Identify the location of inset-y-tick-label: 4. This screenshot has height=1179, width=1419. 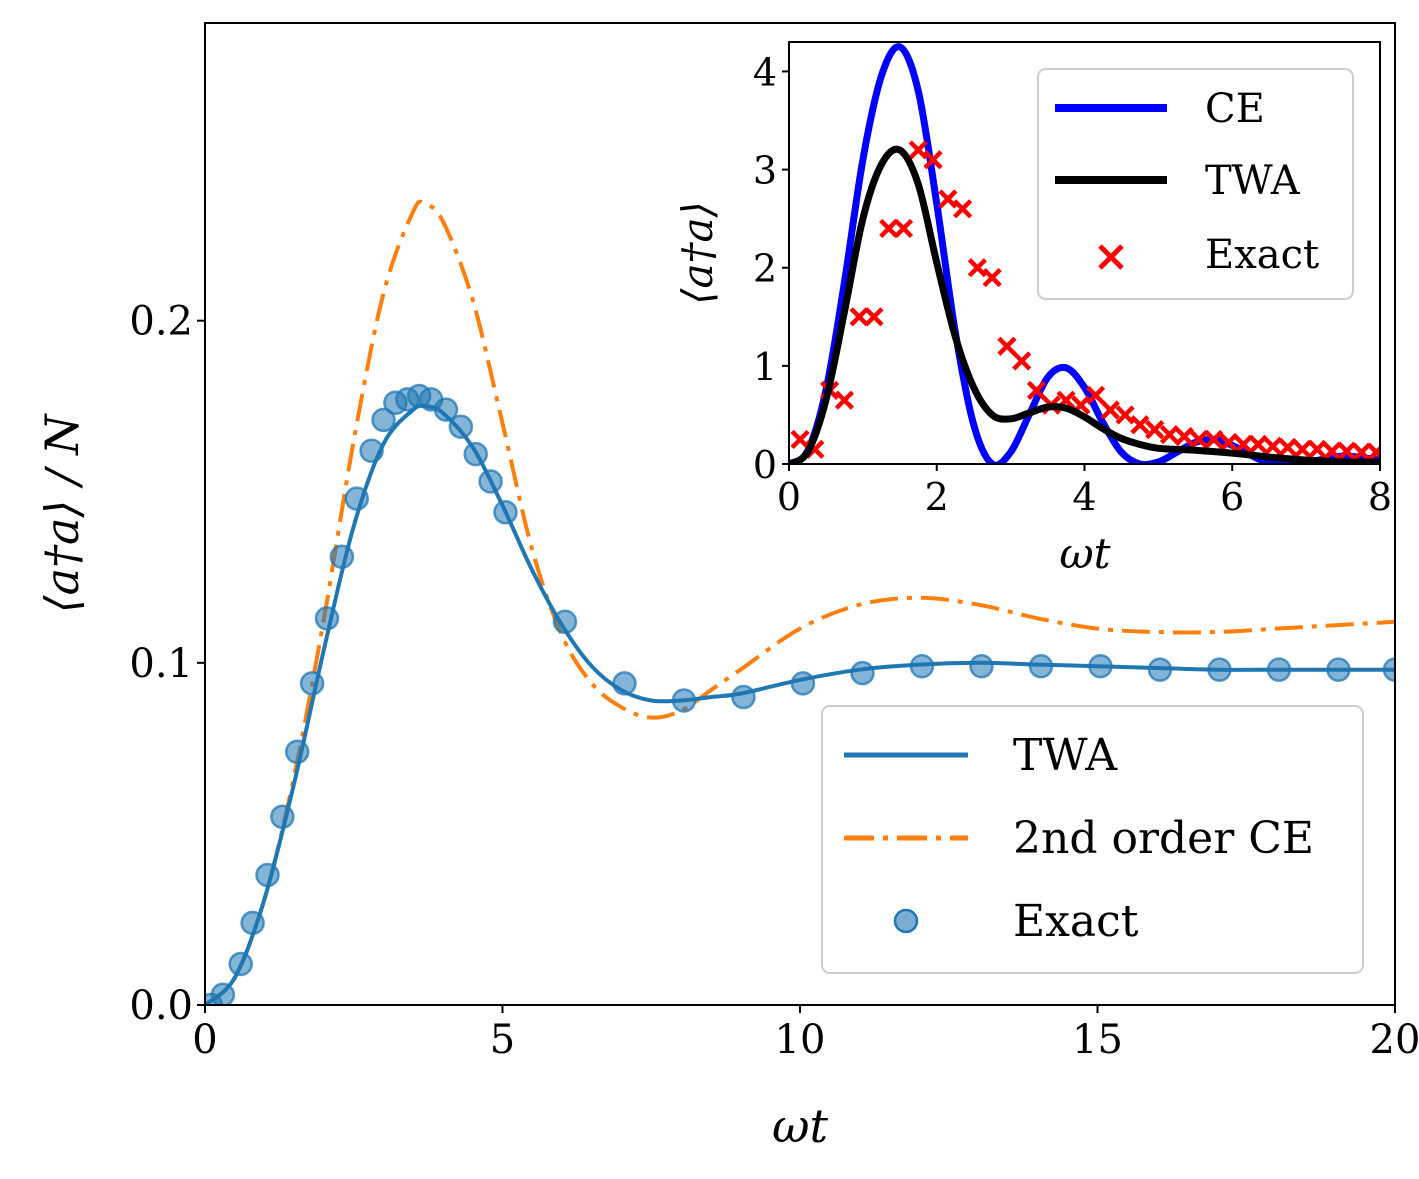
(765, 72).